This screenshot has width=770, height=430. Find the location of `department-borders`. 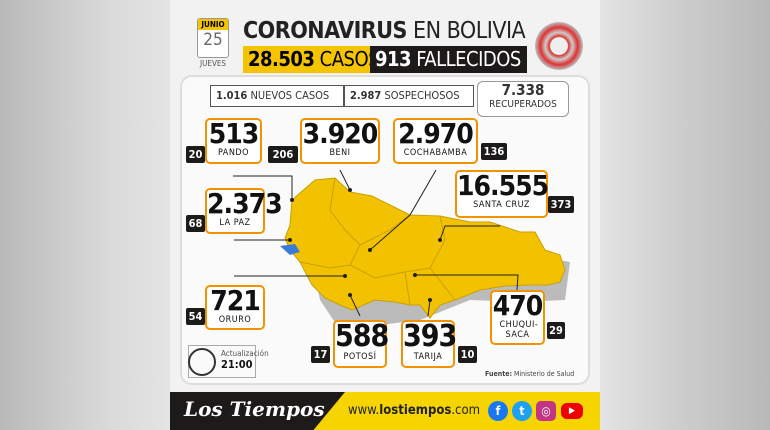

department-borders is located at coordinates (377, 241).